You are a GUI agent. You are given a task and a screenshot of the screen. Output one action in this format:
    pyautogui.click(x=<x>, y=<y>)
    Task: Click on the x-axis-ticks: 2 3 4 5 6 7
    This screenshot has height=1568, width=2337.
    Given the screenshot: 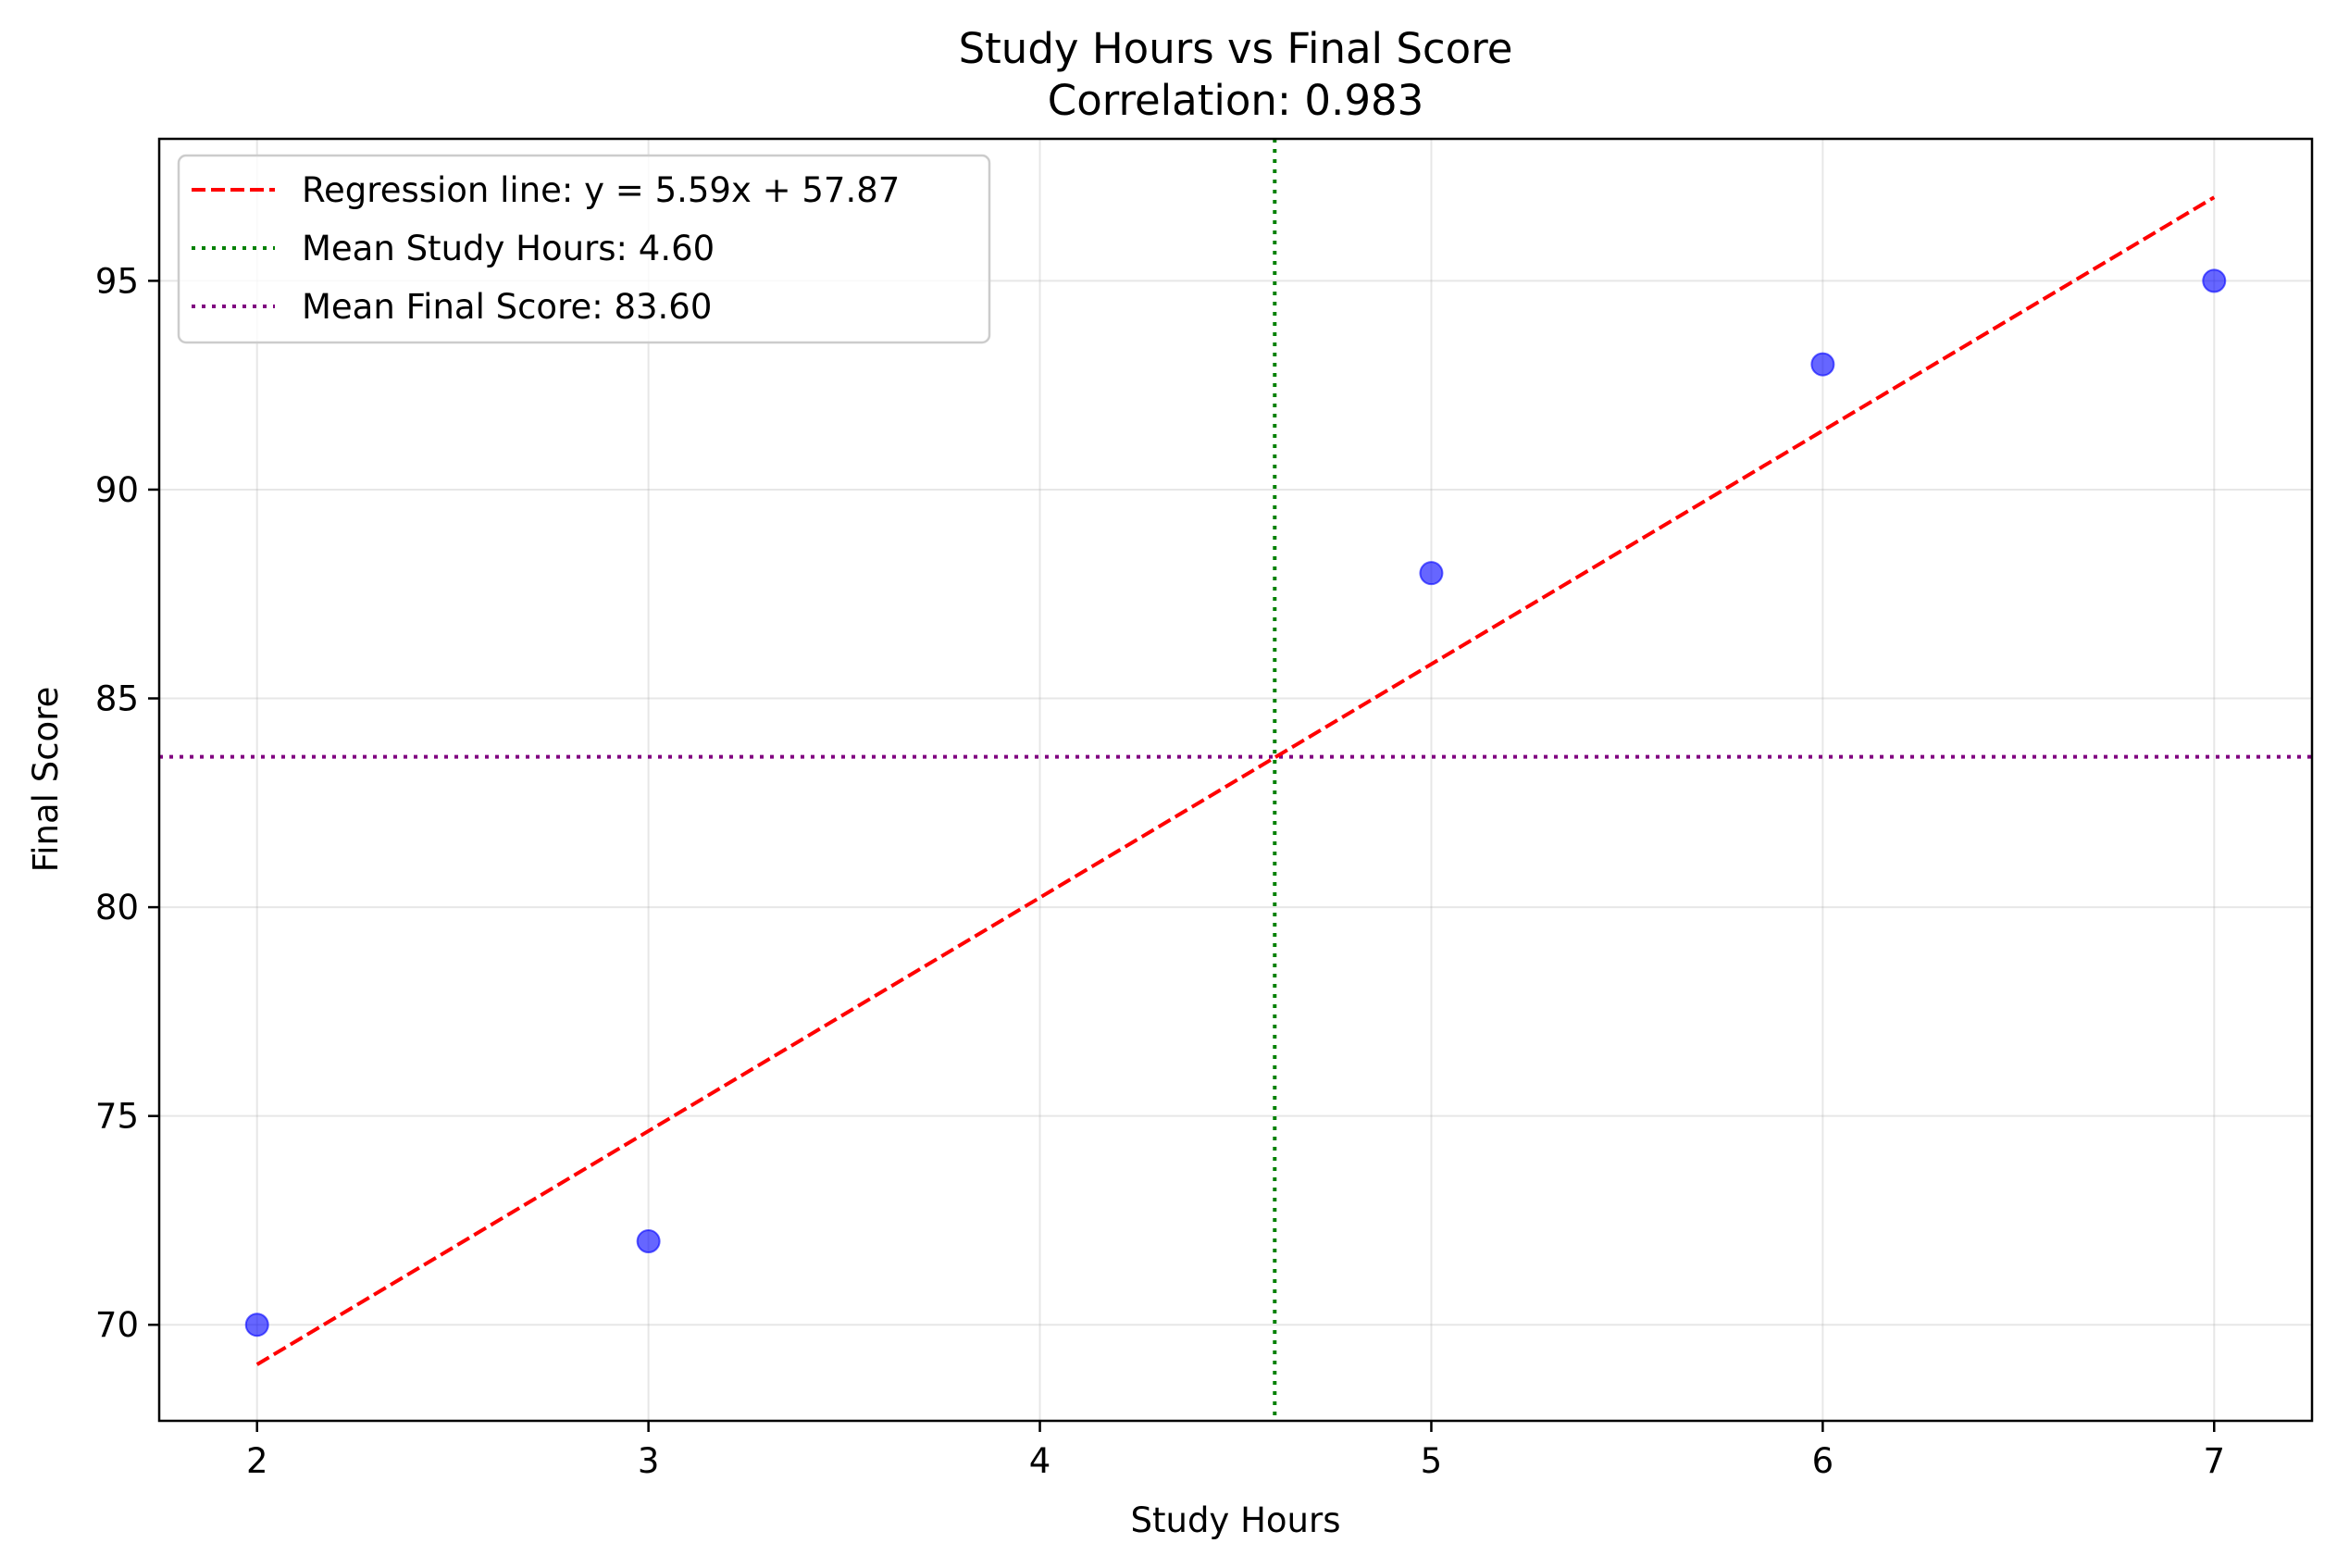 What is the action you would take?
    pyautogui.click(x=1235, y=1451)
    